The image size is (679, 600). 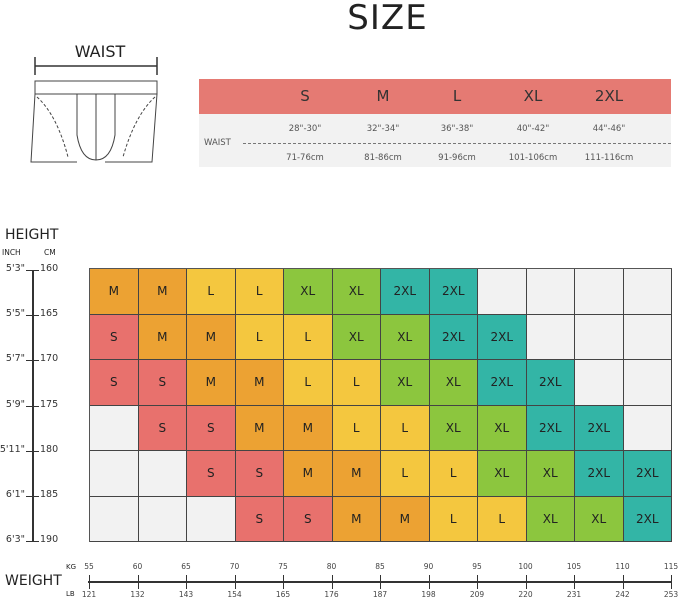 I want to click on underwear-diagram, so click(x=94, y=110).